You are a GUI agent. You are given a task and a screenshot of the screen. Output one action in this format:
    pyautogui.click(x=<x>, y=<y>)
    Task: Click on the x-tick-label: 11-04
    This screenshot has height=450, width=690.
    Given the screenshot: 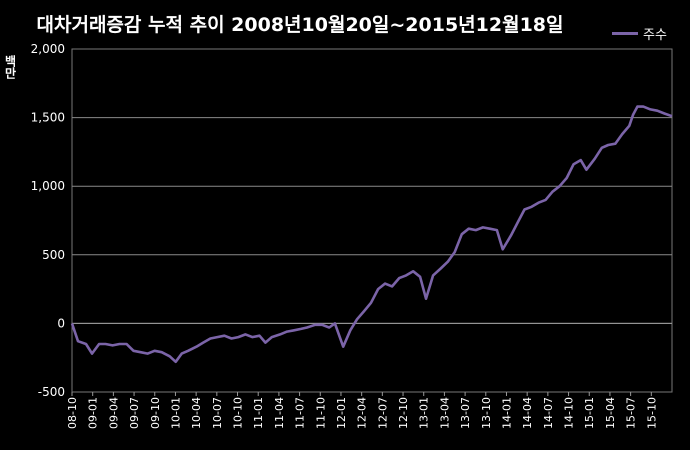 What is the action you would take?
    pyautogui.click(x=279, y=413)
    